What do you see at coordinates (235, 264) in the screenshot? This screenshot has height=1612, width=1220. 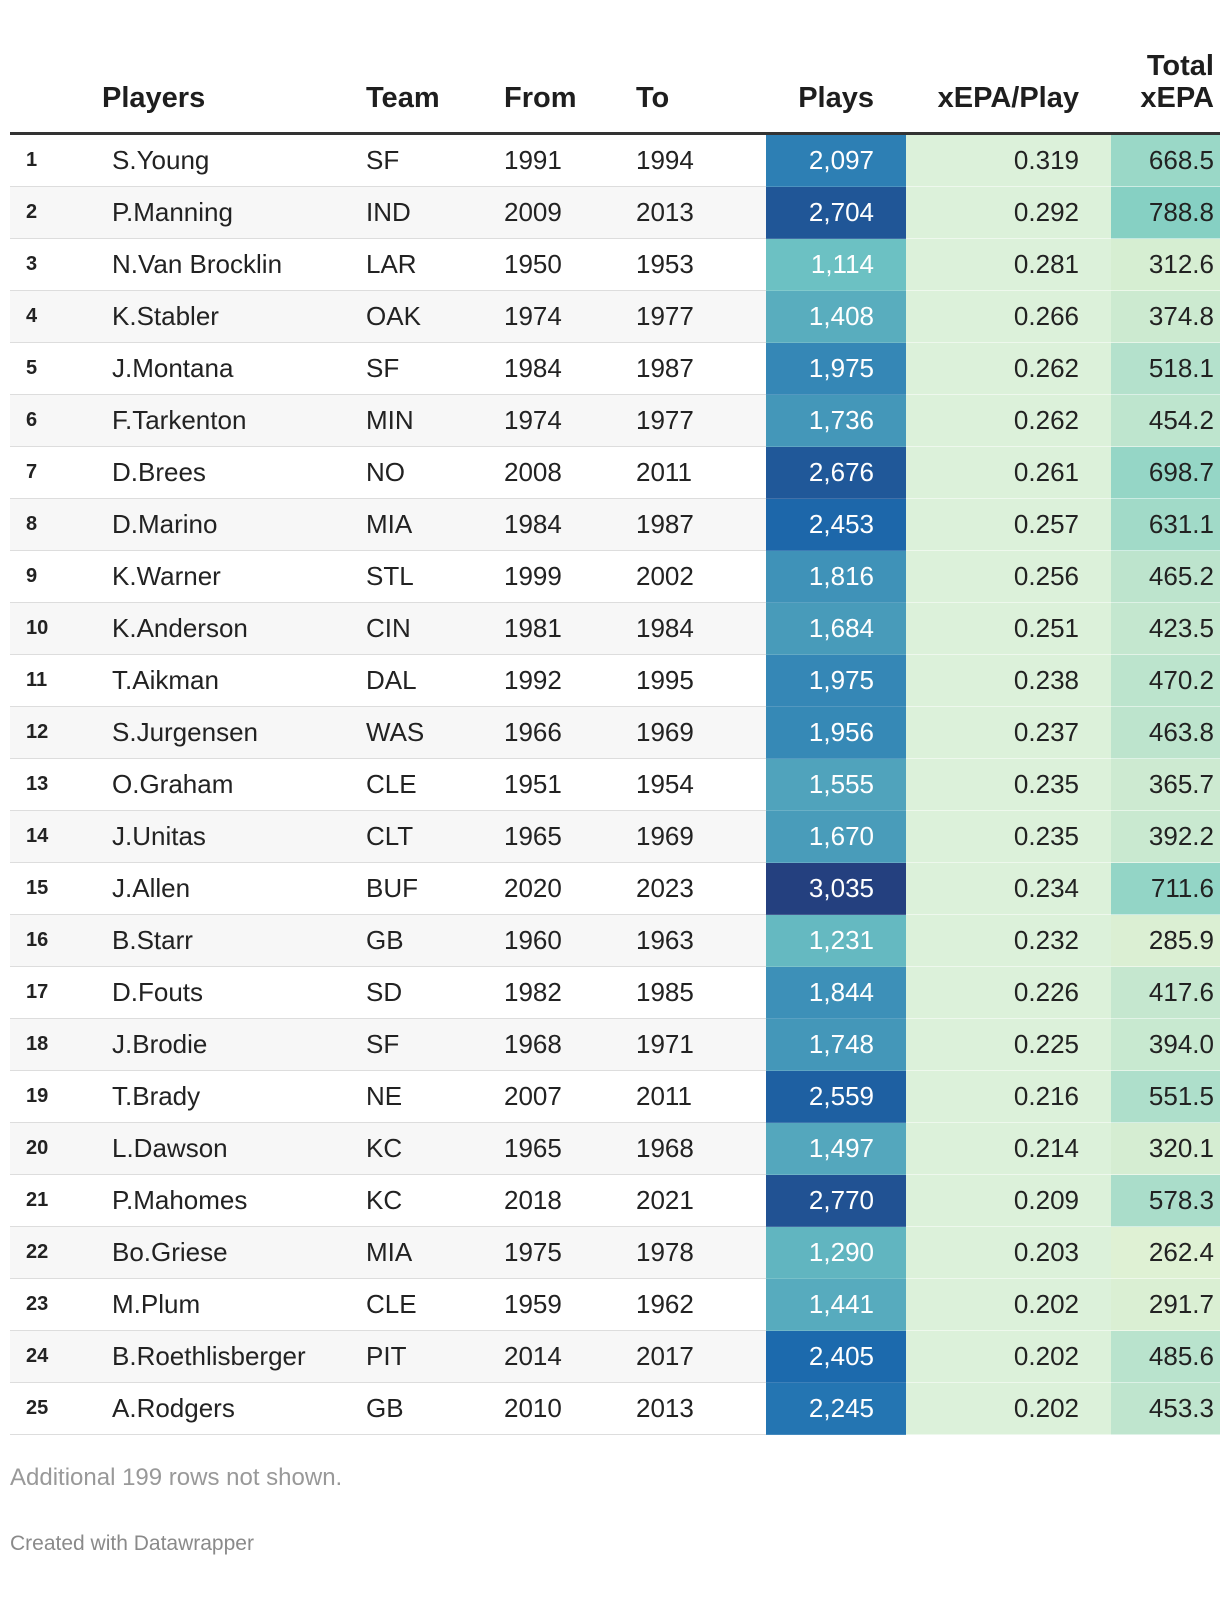 I see `player-cell: N.Van Brocklin` at bounding box center [235, 264].